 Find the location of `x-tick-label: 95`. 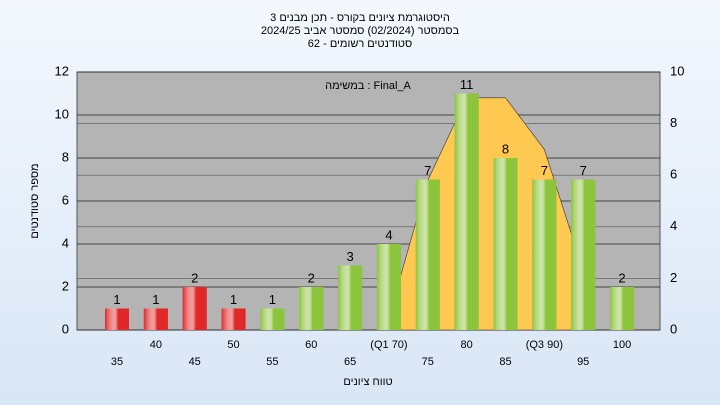

x-tick-label: 95 is located at coordinates (583, 362).